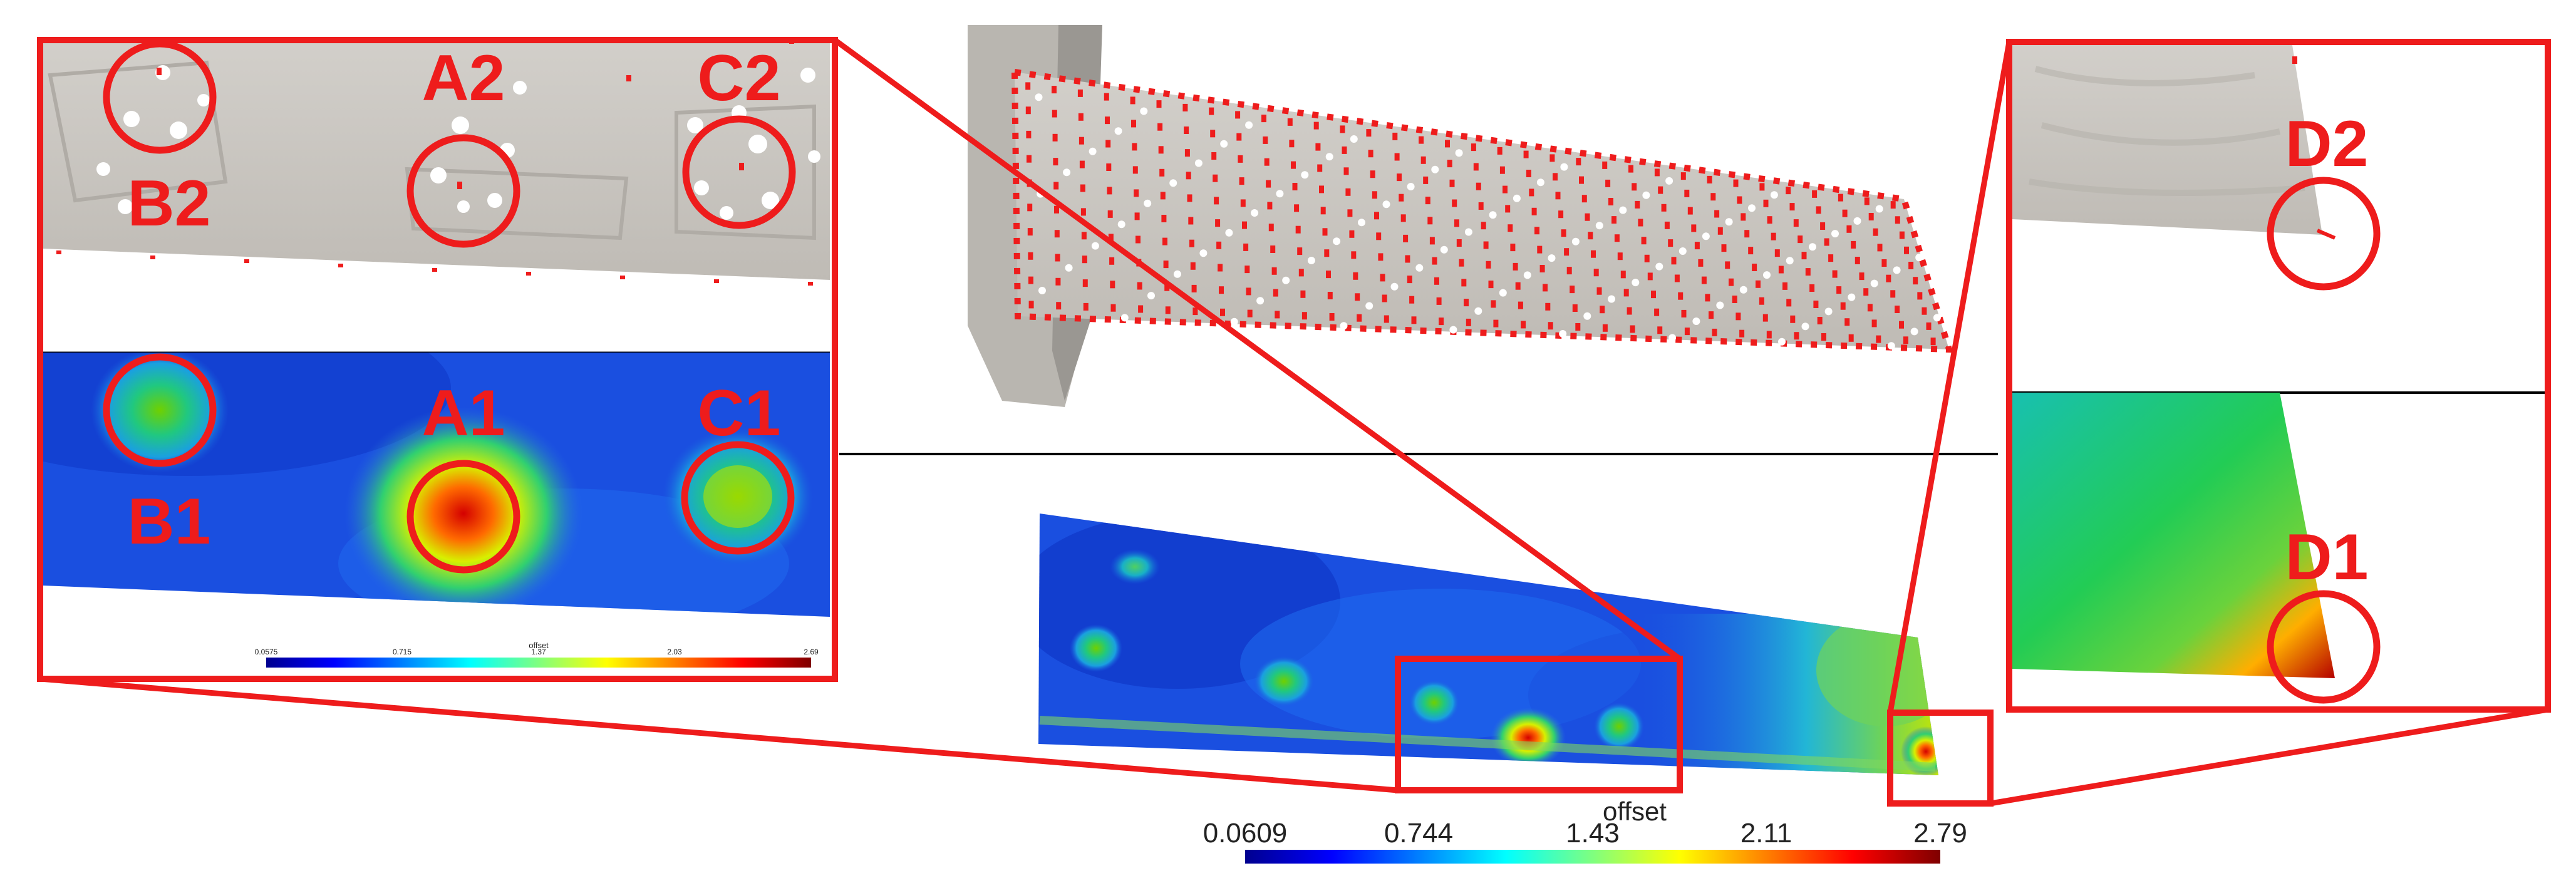 The image size is (2576, 893). What do you see at coordinates (1418, 834) in the screenshot?
I see `main-tick-1: 0.744` at bounding box center [1418, 834].